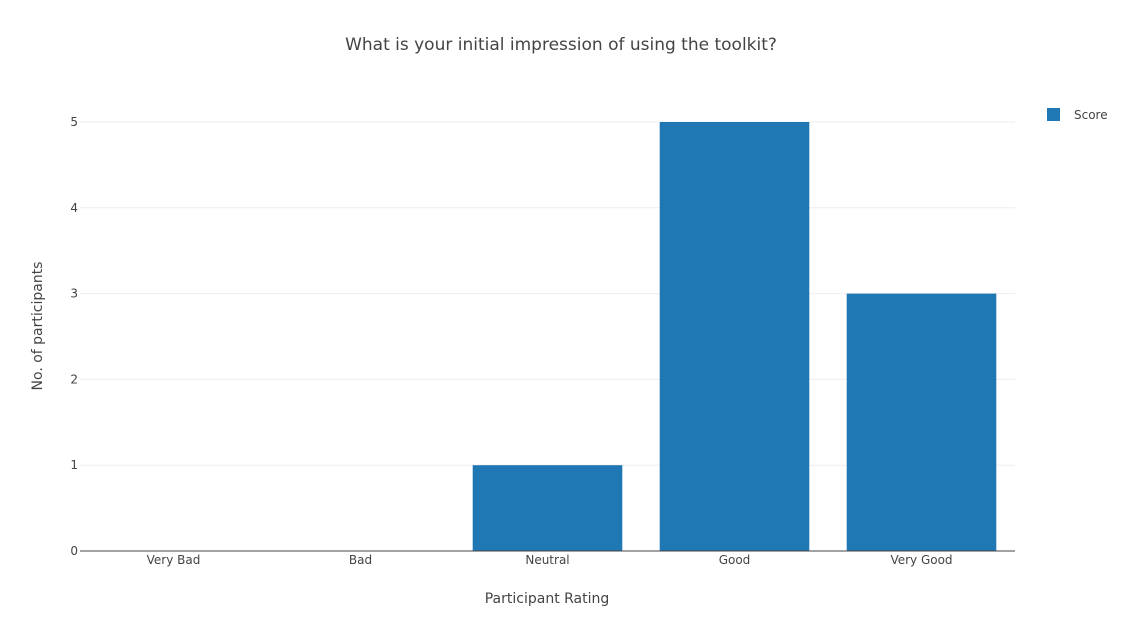 This screenshot has height=630, width=1123. I want to click on y-tick-label-2: 2, so click(74, 379).